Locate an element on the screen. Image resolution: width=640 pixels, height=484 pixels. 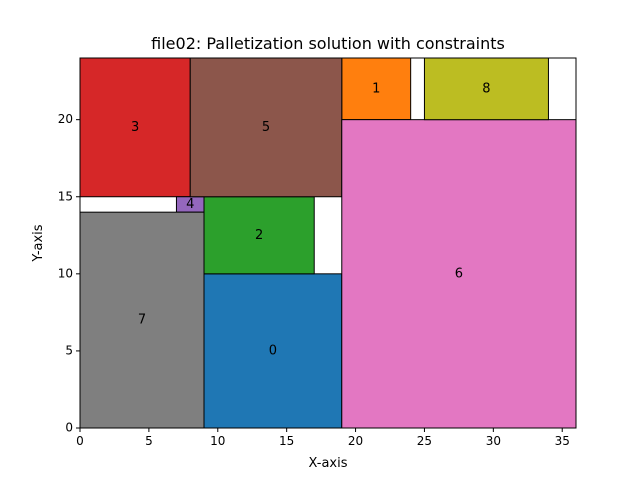
y-tick-label: 15 is located at coordinates (65, 196).